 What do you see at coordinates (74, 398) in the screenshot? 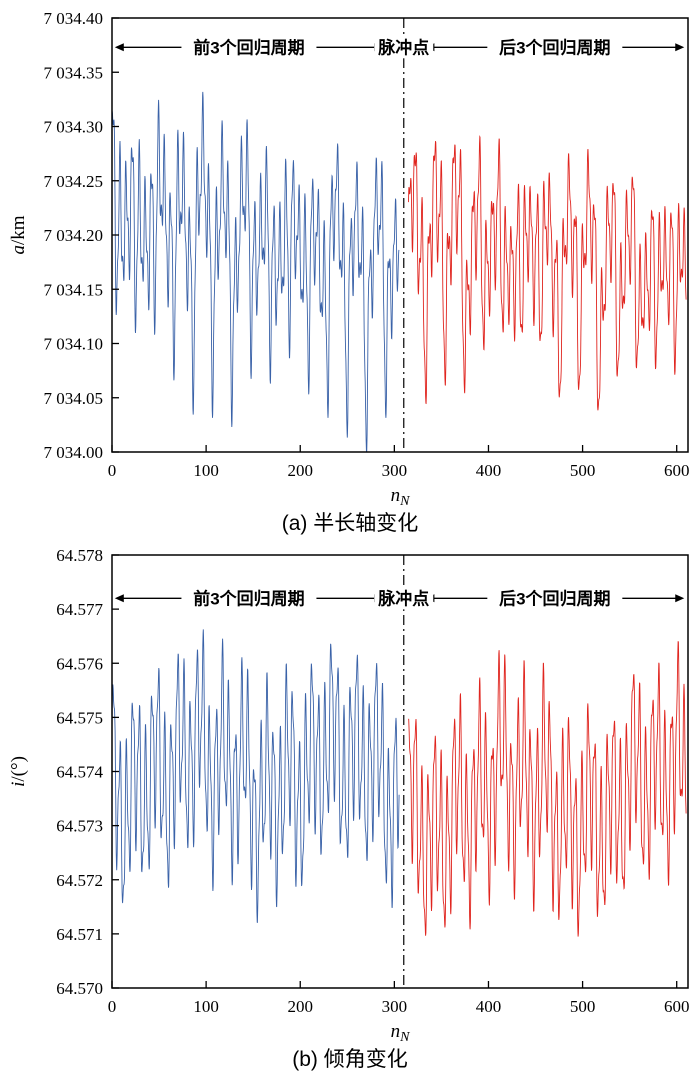
I see `svg-text: 7 034.05` at bounding box center [74, 398].